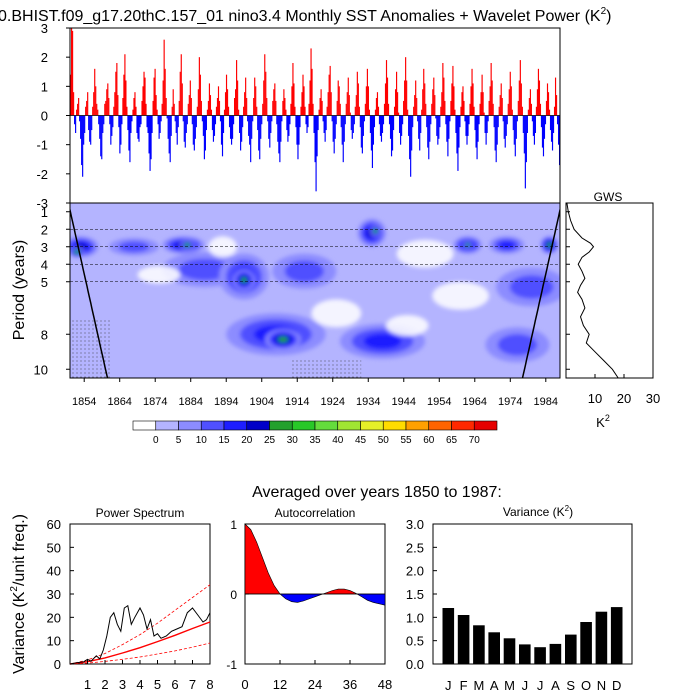 This screenshot has width=700, height=700. Describe the element at coordinates (475, 440) in the screenshot. I see `colorbar-label: 70` at that location.